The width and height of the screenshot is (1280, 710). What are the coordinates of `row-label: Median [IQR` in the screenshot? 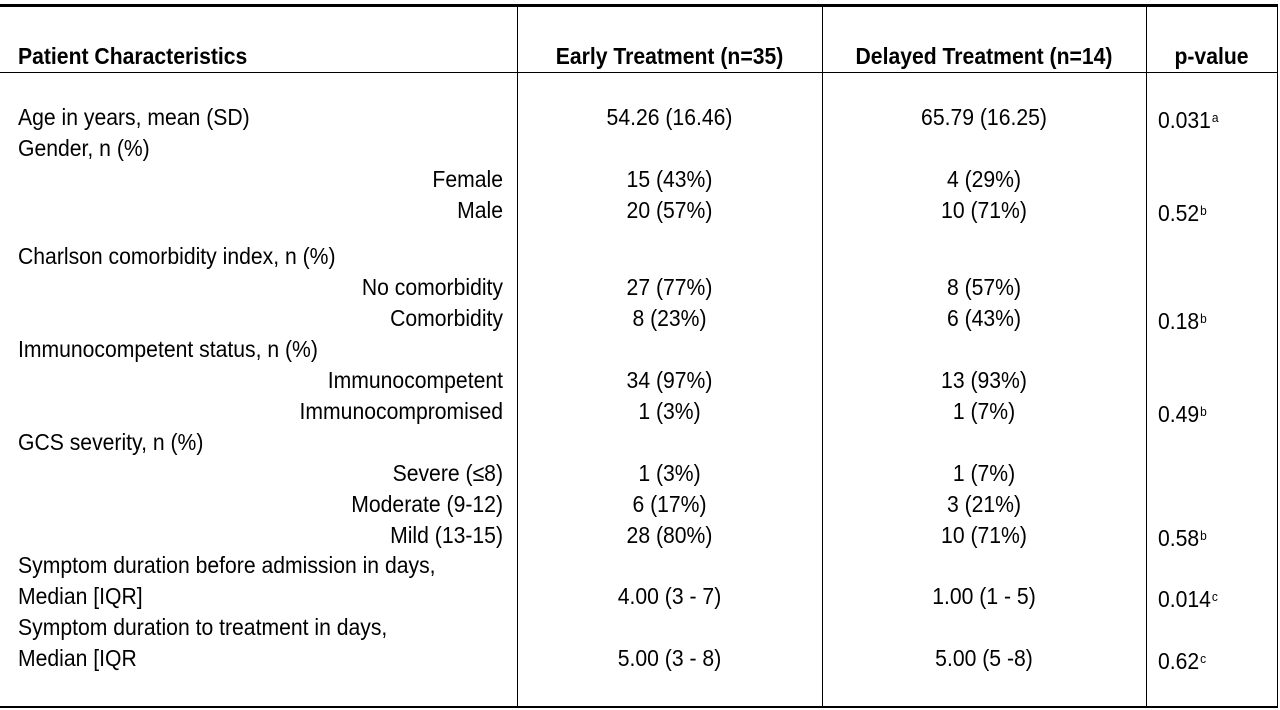 It's located at (77, 658).